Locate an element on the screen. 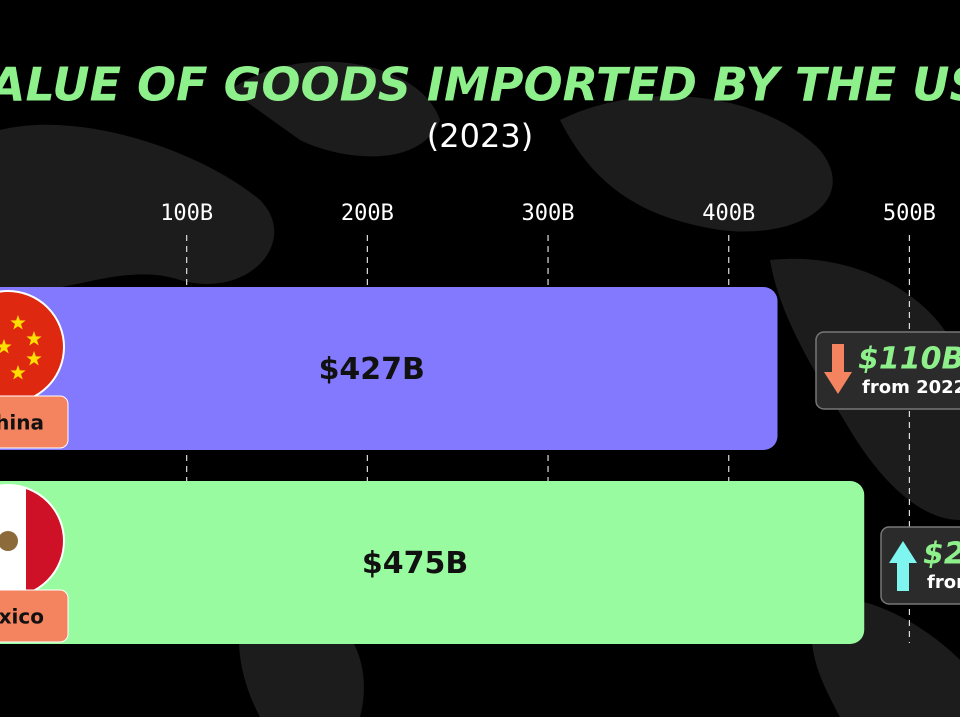  change-box is located at coordinates (887, 370).